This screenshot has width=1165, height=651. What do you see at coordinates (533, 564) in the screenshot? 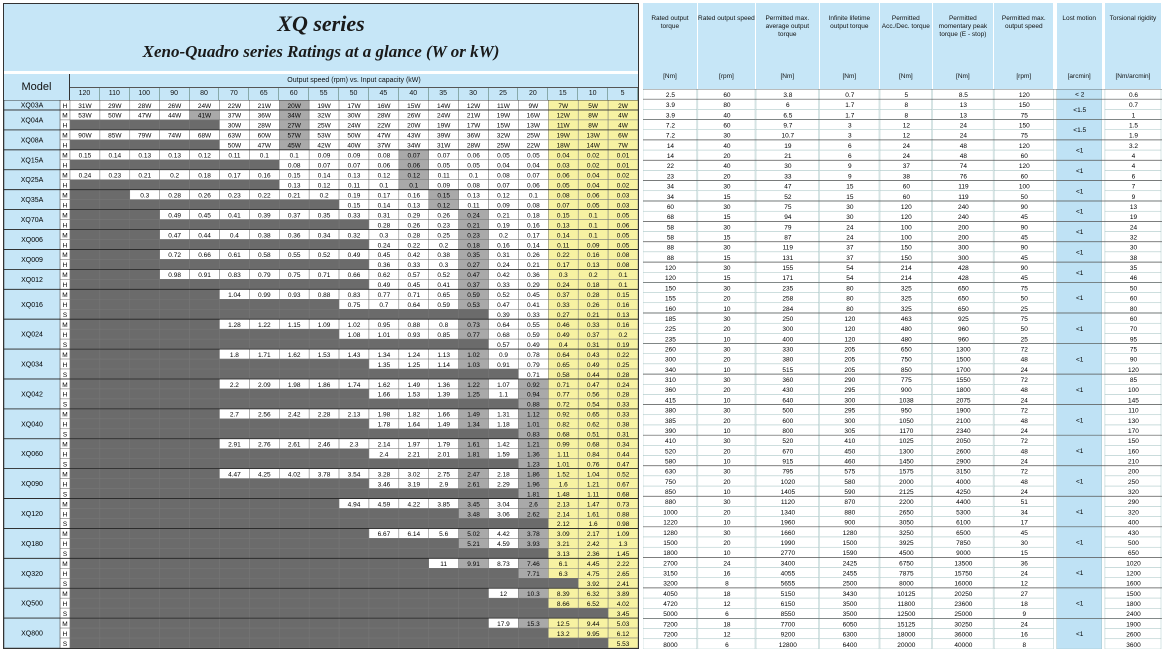
I see `rating-value: 7.46` at bounding box center [533, 564].